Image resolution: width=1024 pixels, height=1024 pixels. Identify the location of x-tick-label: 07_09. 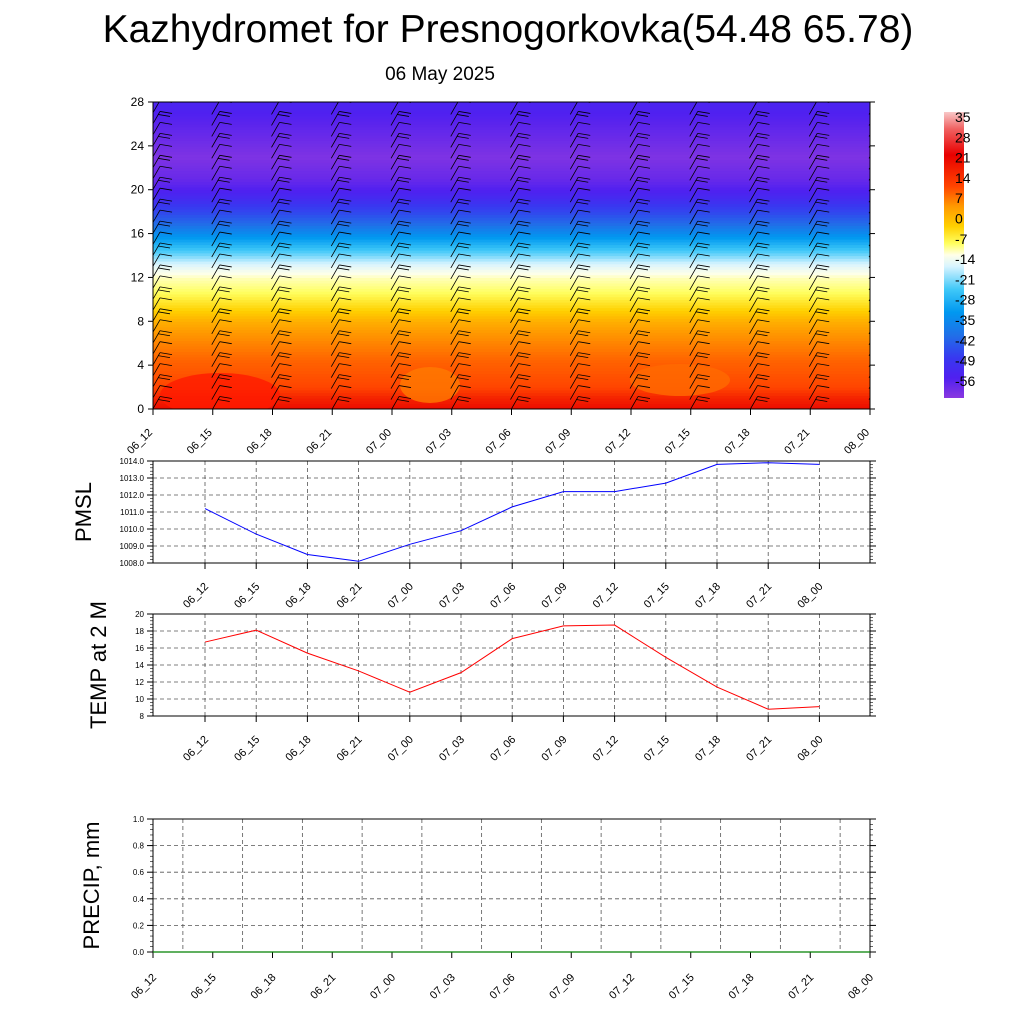
(554, 749).